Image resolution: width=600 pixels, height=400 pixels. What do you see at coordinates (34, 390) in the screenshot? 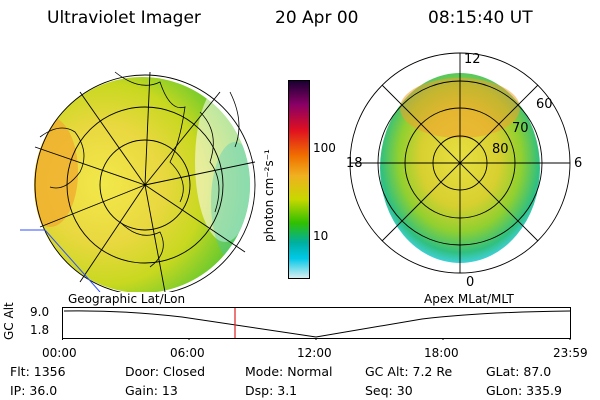
I see `ip-value: IP: 36.0` at bounding box center [34, 390].